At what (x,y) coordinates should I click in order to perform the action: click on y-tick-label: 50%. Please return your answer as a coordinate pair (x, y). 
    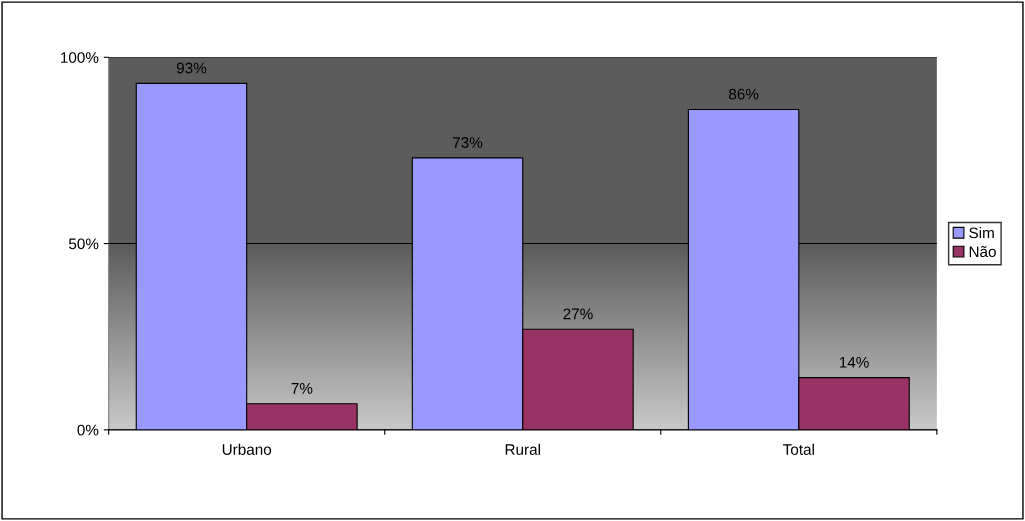
    Looking at the image, I should click on (83, 244).